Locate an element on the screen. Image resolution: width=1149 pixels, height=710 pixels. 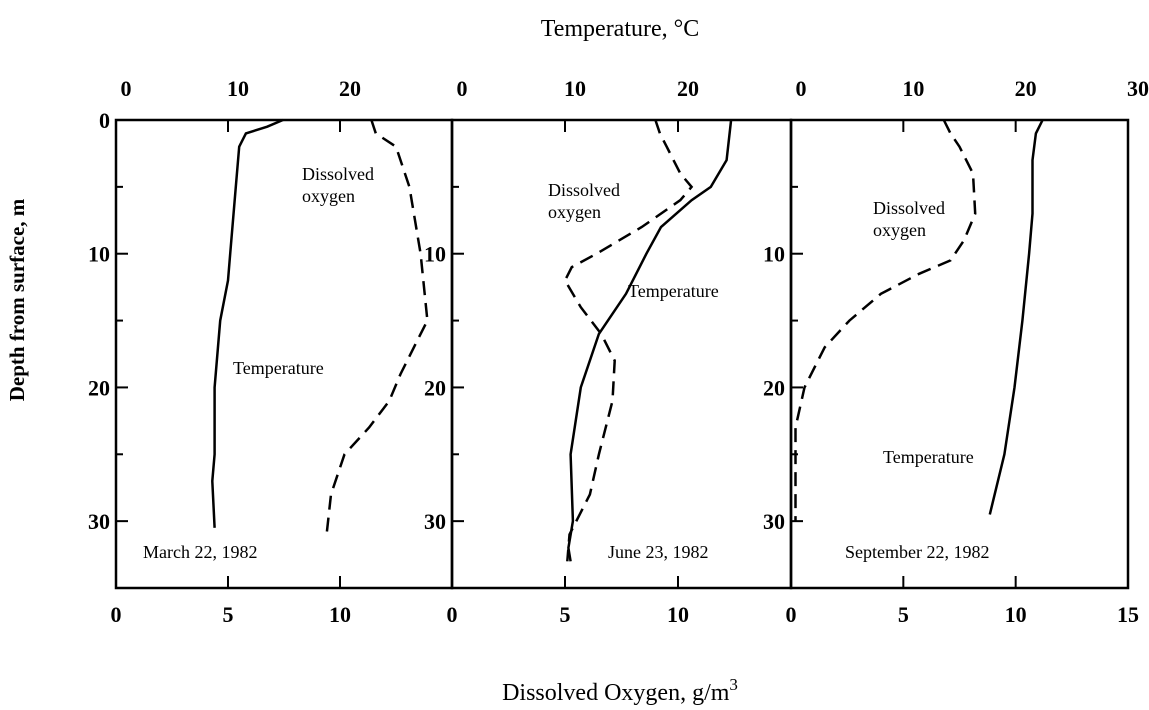
bottom-axis-title: Dissolved Oxygen, g/m3 is located at coordinates (620, 690).